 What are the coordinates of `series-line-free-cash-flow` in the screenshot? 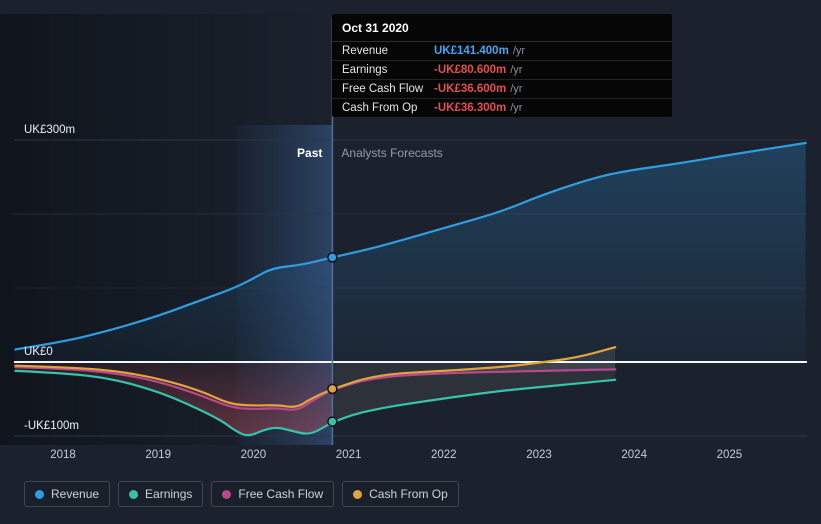 It's located at (315, 388).